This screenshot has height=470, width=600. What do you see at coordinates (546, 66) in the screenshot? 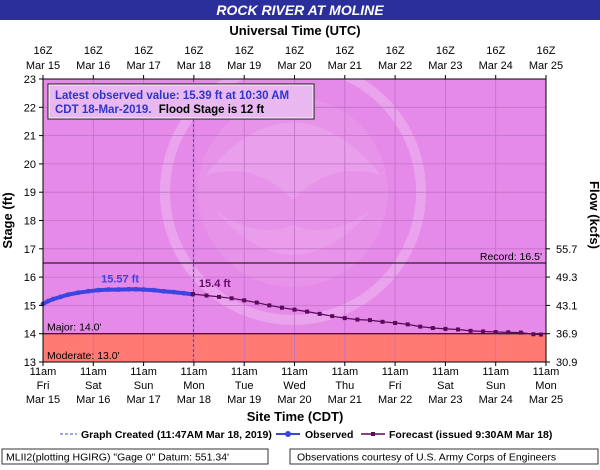
I see `x-top-tick-date: Mar 25` at bounding box center [546, 66].